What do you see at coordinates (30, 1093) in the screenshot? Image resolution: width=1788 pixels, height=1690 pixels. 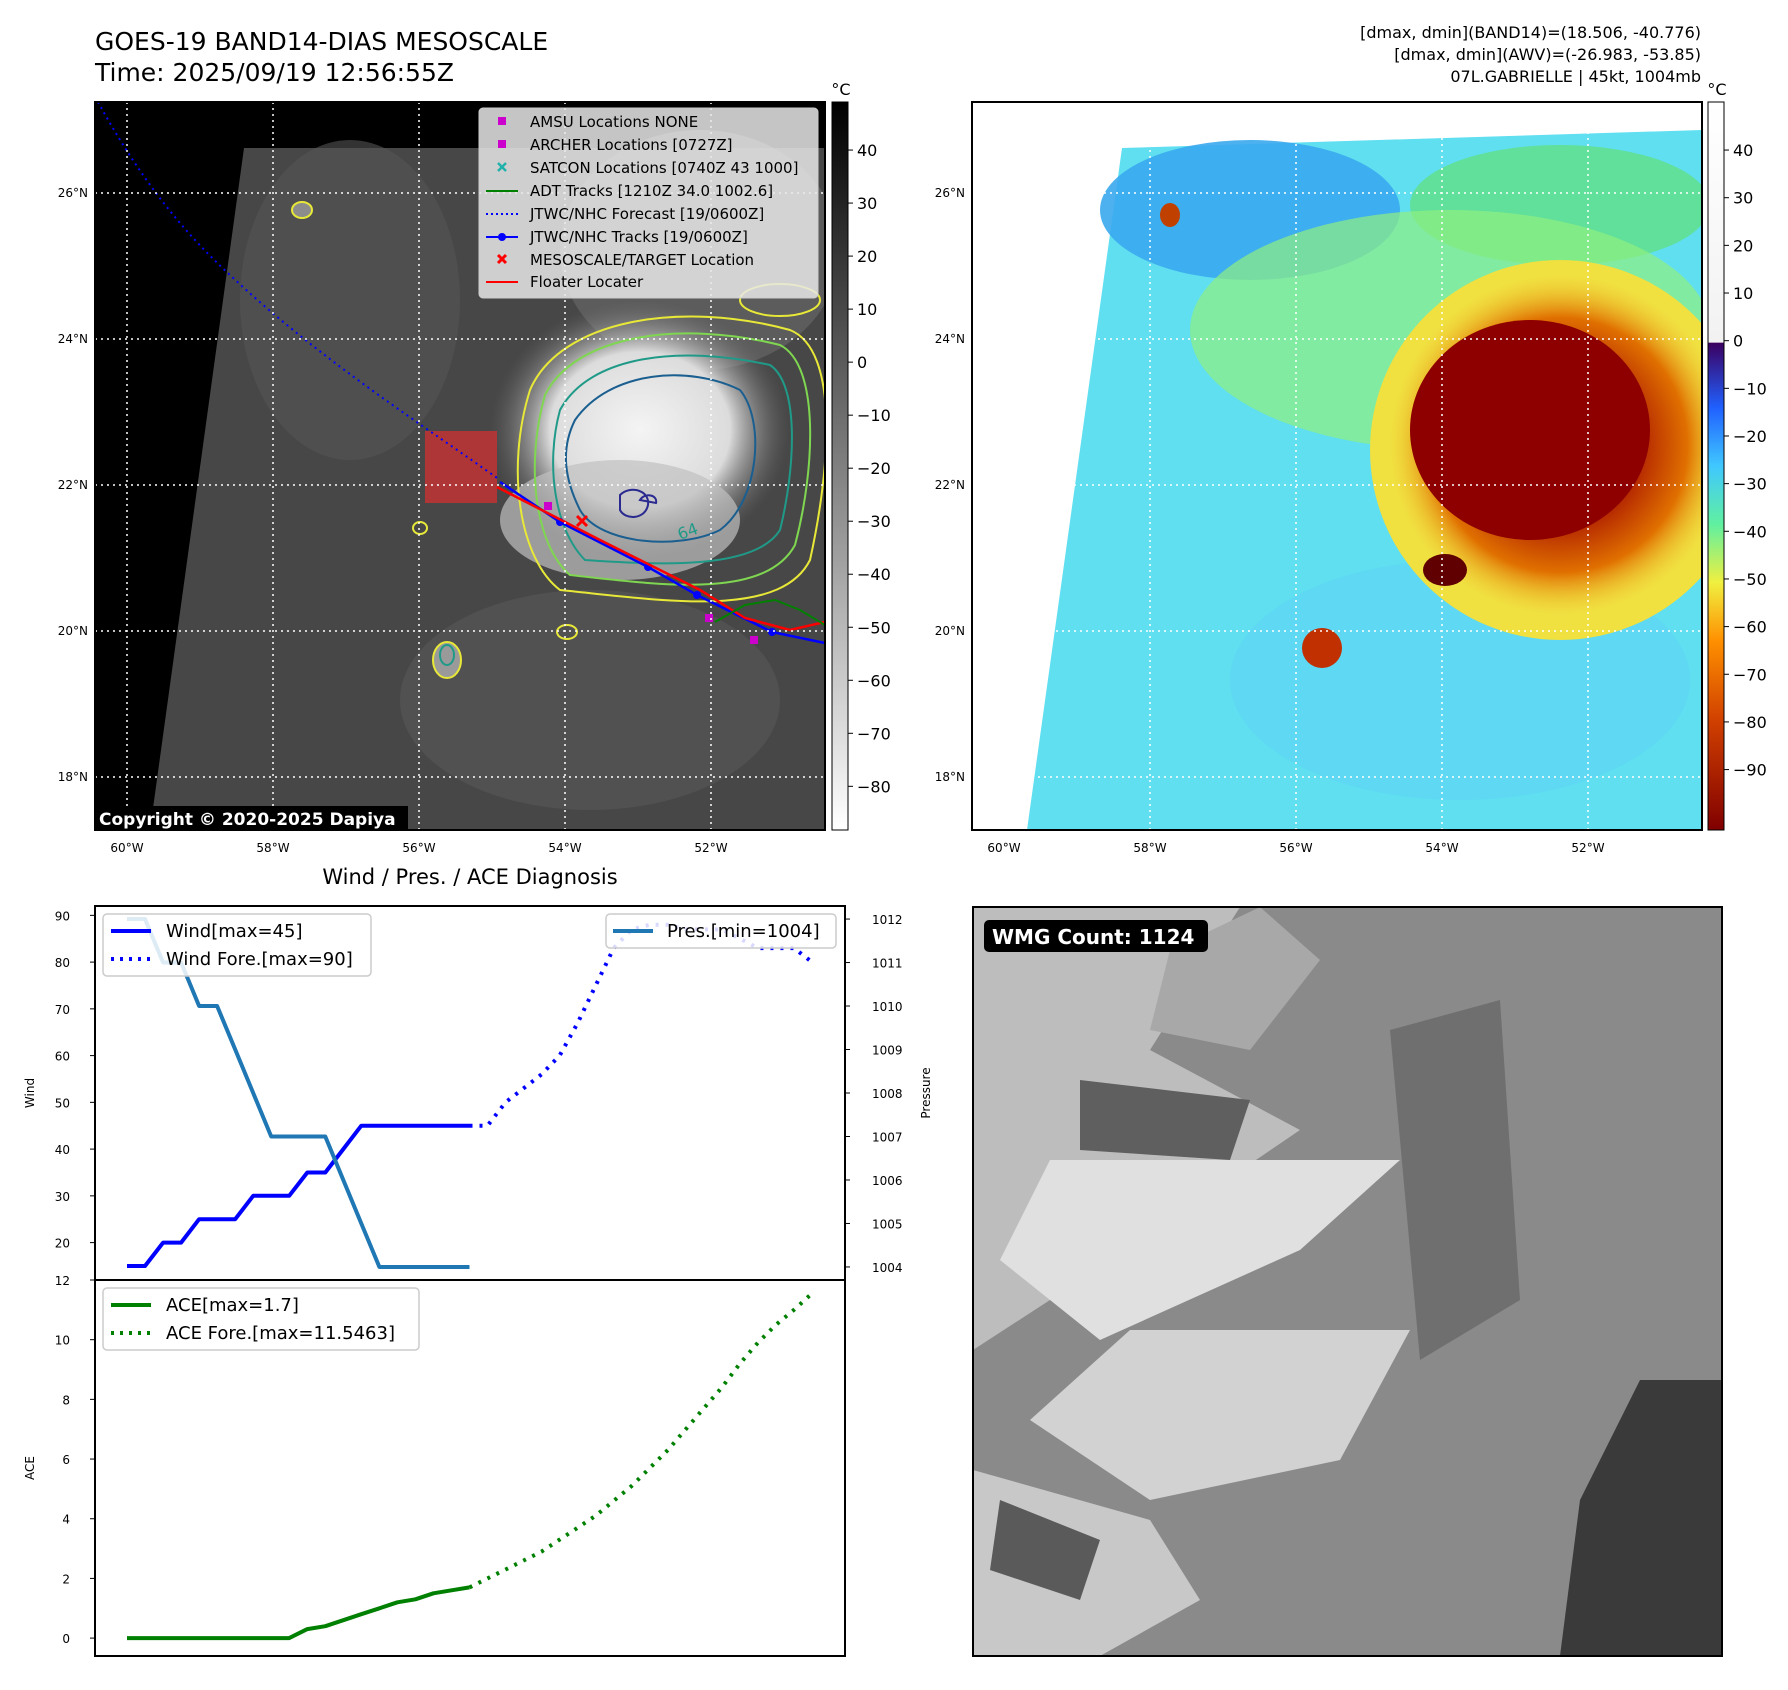 I see `wind-axis-label: Wind` at bounding box center [30, 1093].